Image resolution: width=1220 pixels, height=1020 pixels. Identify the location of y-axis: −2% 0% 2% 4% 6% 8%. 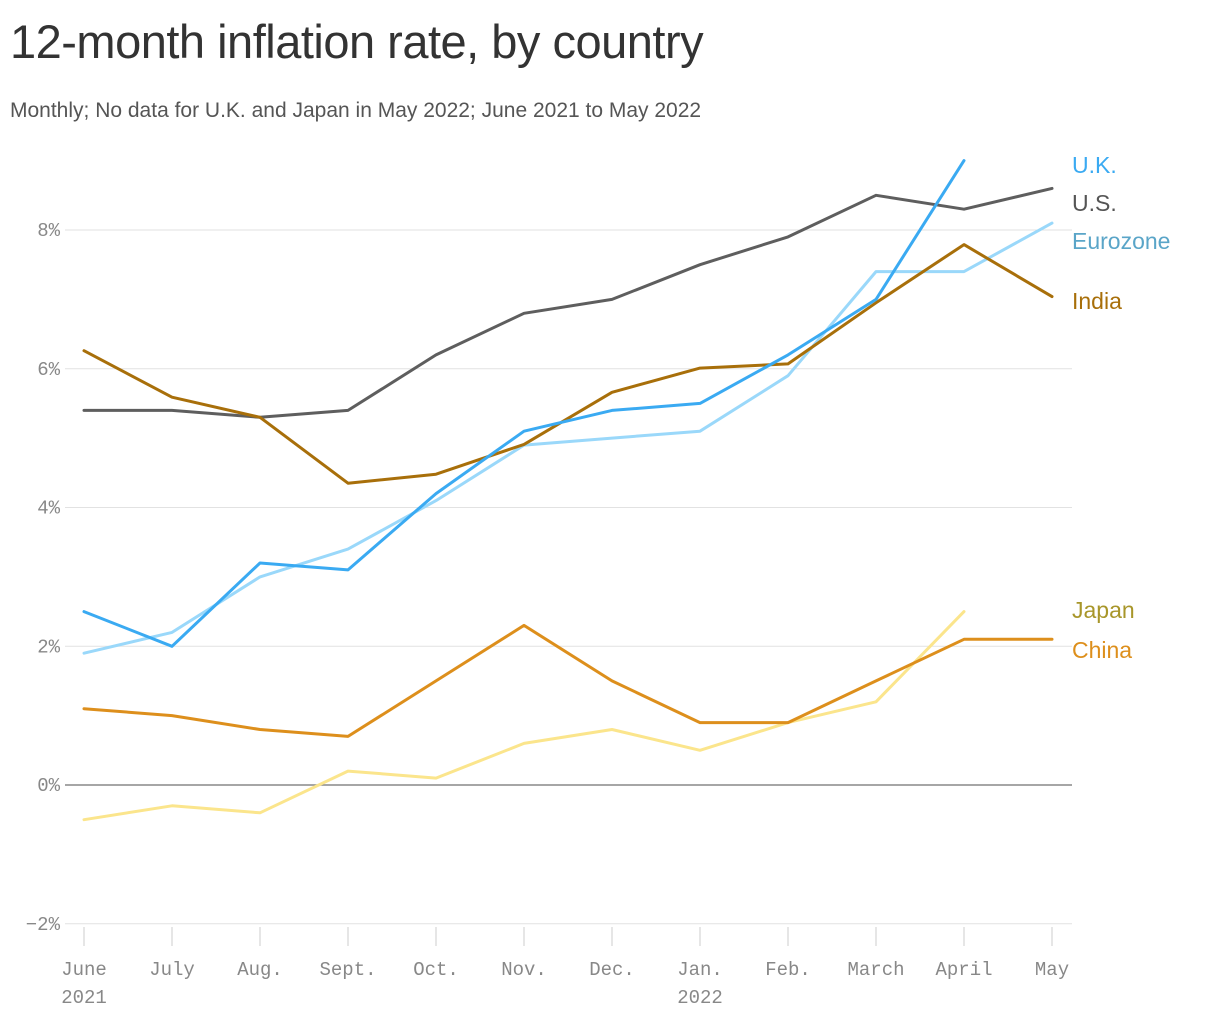
(43, 578).